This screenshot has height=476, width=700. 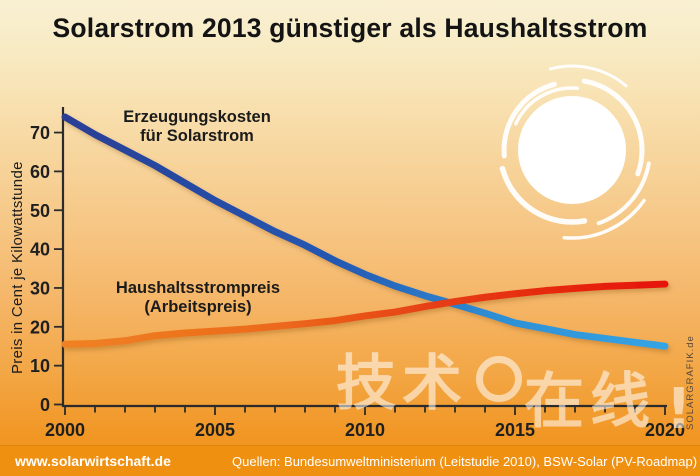 What do you see at coordinates (17, 268) in the screenshot?
I see `y-axis-label: Preis in Cent je Kilowattstunde` at bounding box center [17, 268].